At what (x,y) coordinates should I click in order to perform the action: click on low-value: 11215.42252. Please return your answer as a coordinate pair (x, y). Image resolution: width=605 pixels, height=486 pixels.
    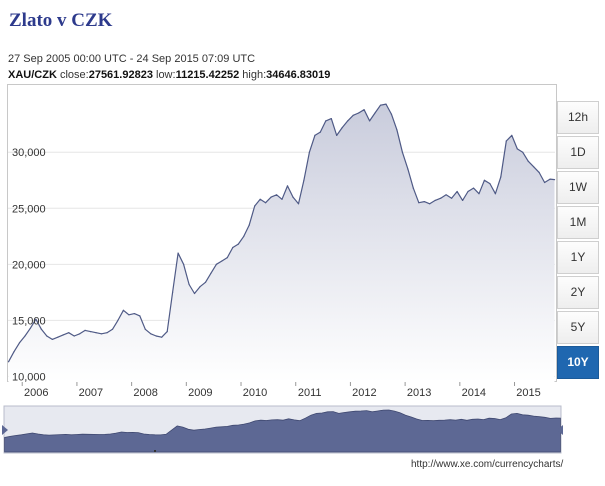
    Looking at the image, I should click on (207, 75).